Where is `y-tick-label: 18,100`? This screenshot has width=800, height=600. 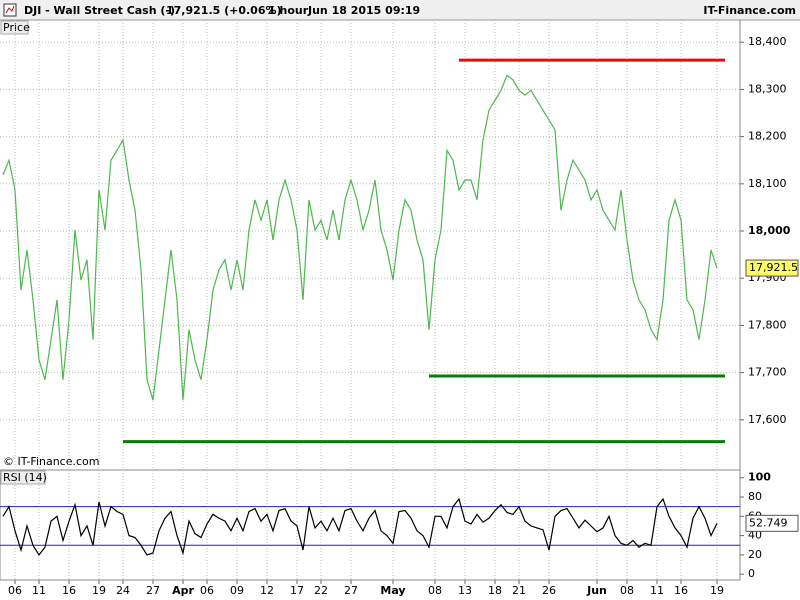
y-tick-label: 18,100 is located at coordinates (767, 183).